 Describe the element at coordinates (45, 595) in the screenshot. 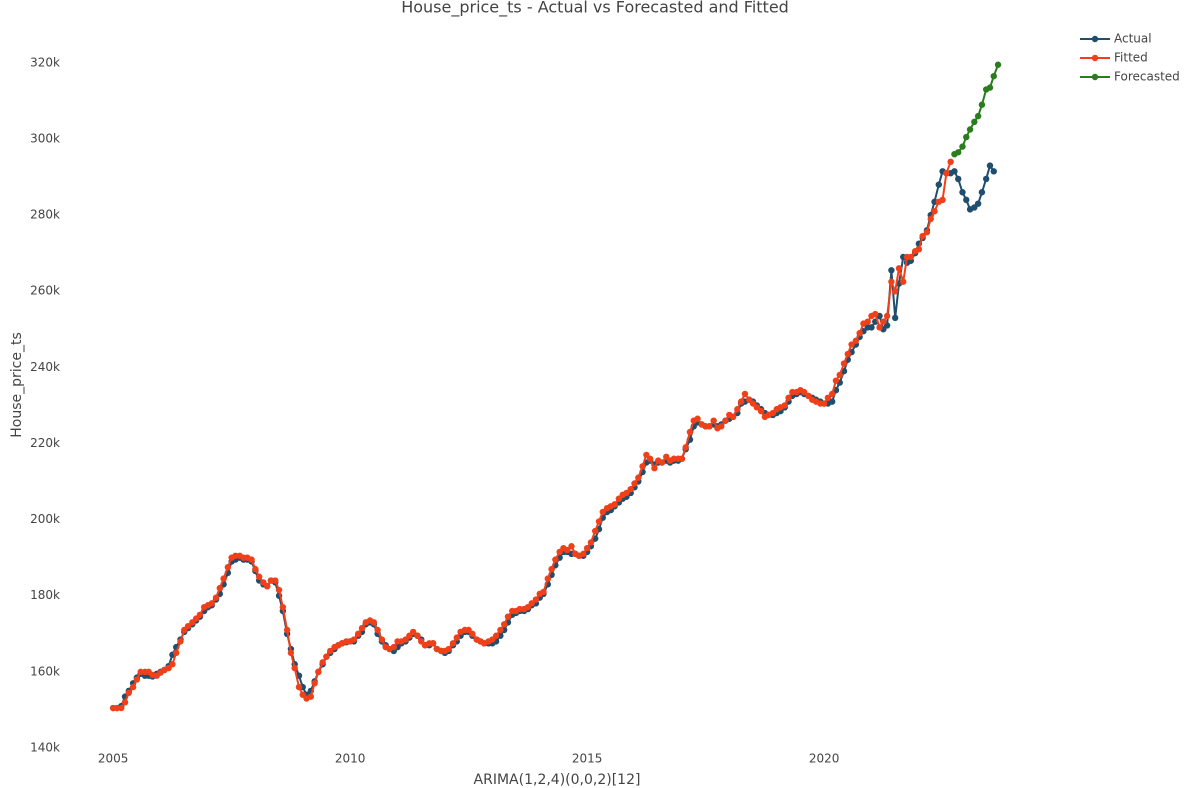

I see `y-tick-label: 180k` at that location.